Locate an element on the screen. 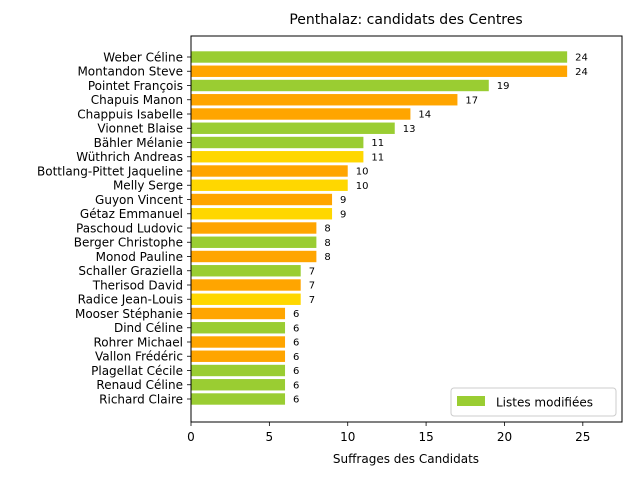 The height and width of the screenshot is (480, 640). legend-label: Listes modifiées is located at coordinates (544, 403).